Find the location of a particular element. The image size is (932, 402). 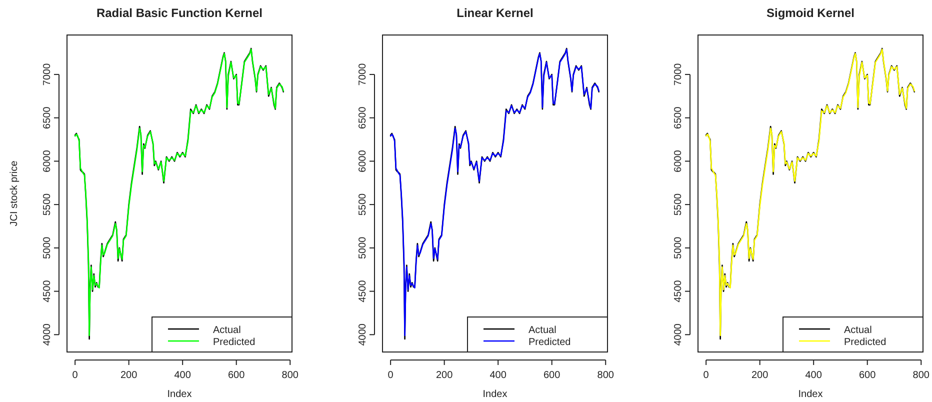

chart-title: Sigmoid Kernel is located at coordinates (810, 13).